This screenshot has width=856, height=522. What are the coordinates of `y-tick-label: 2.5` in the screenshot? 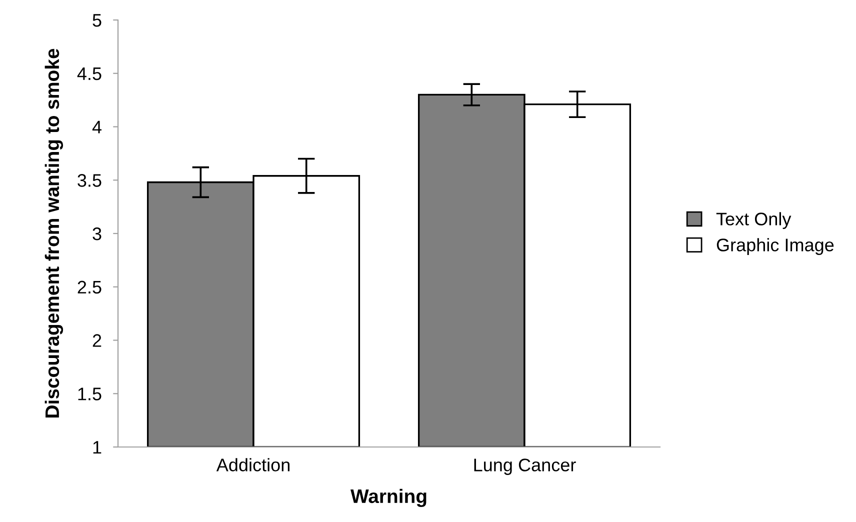 It's located at (90, 287).